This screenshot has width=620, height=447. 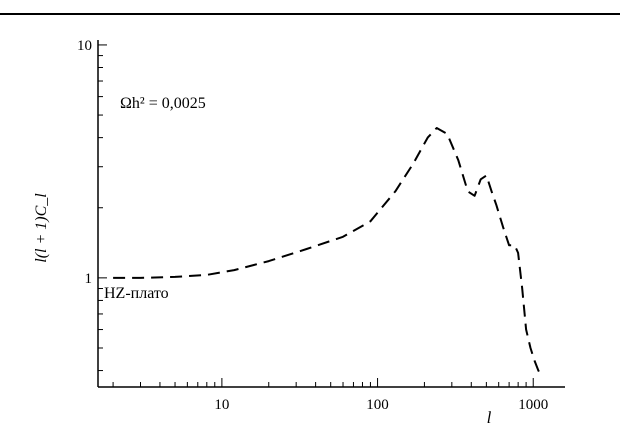 I want to click on y-axis-label: l(l + 1)C_l, so click(x=41, y=228).